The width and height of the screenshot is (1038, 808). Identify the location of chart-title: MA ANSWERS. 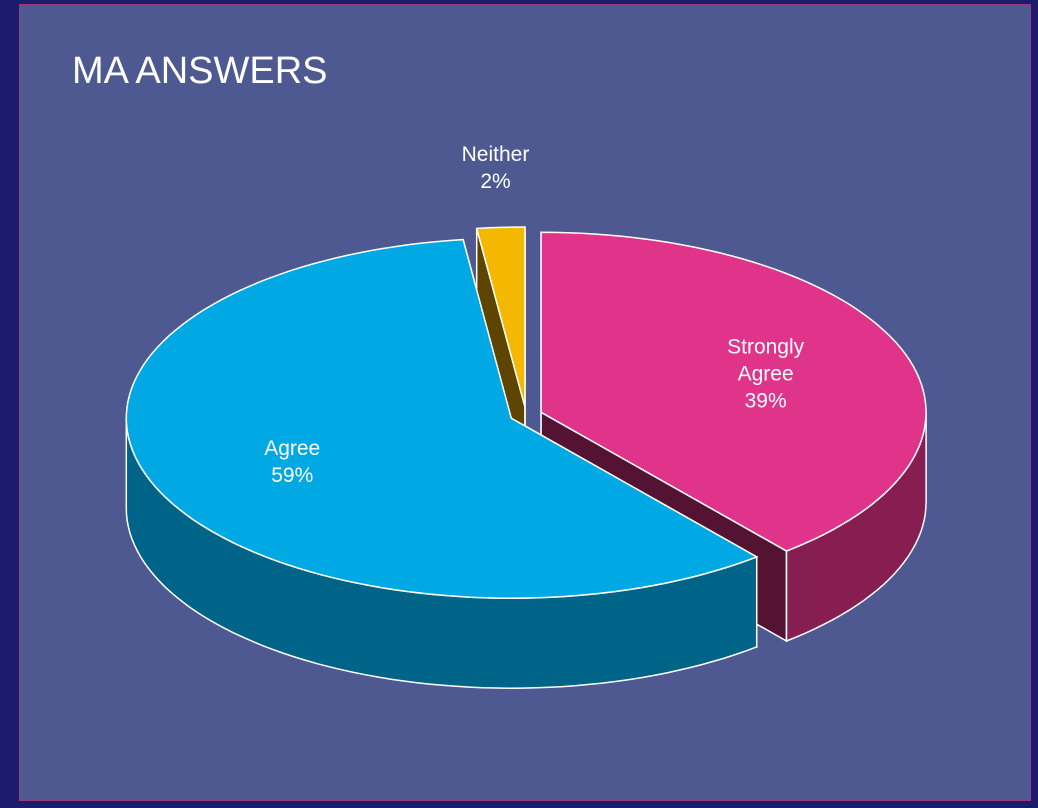
(200, 71).